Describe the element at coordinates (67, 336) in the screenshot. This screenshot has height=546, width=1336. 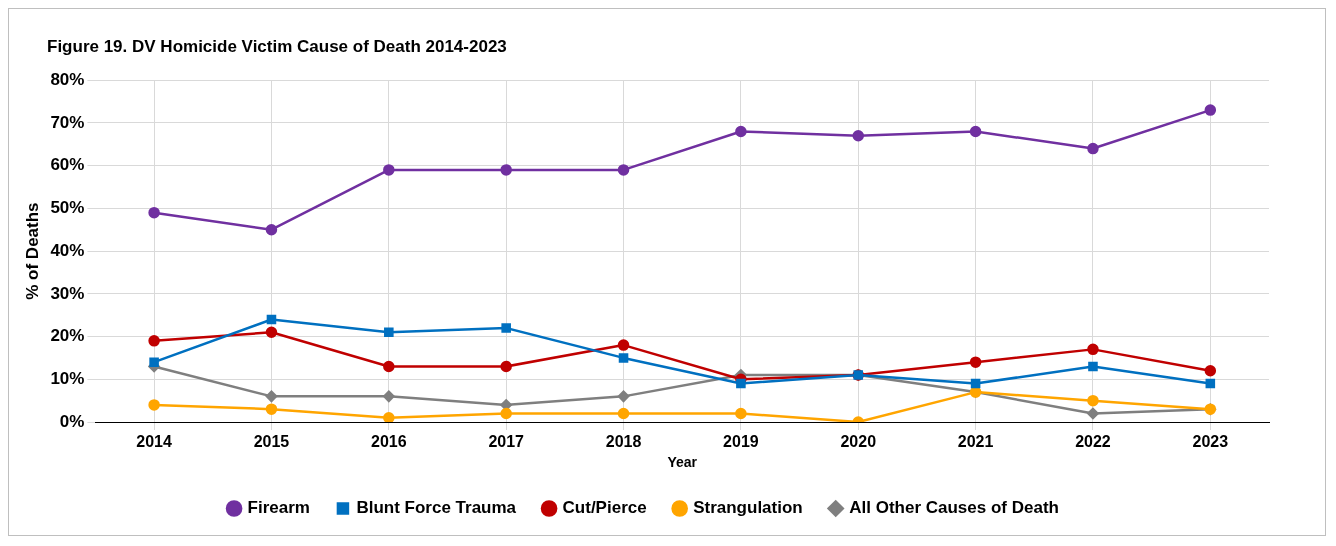
I see `y-tick-label: 20%` at that location.